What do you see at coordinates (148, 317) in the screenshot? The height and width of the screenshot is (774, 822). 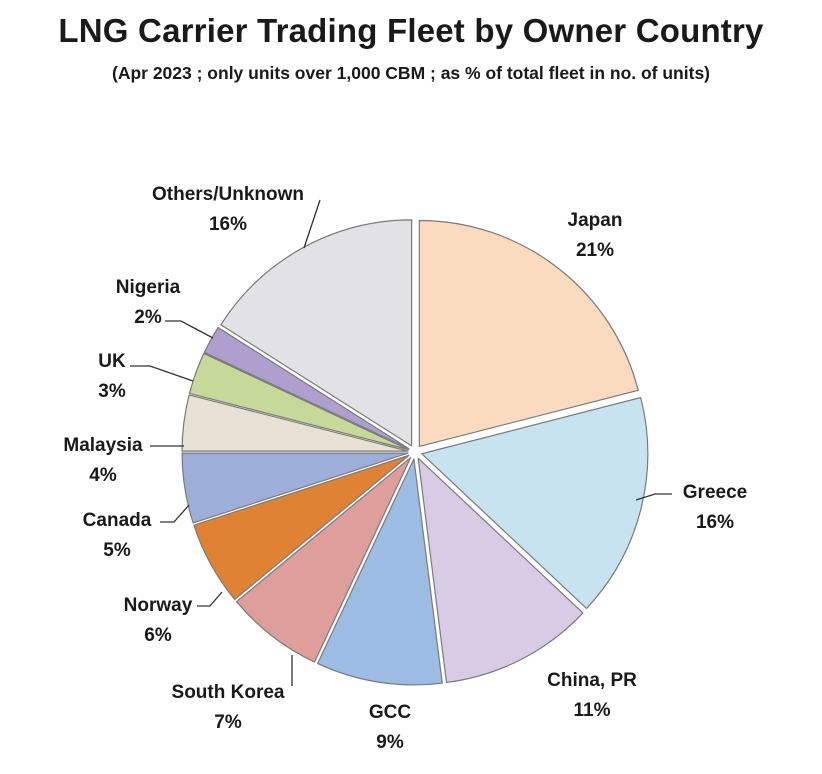 I see `slice-value-nigeria: 2%` at bounding box center [148, 317].